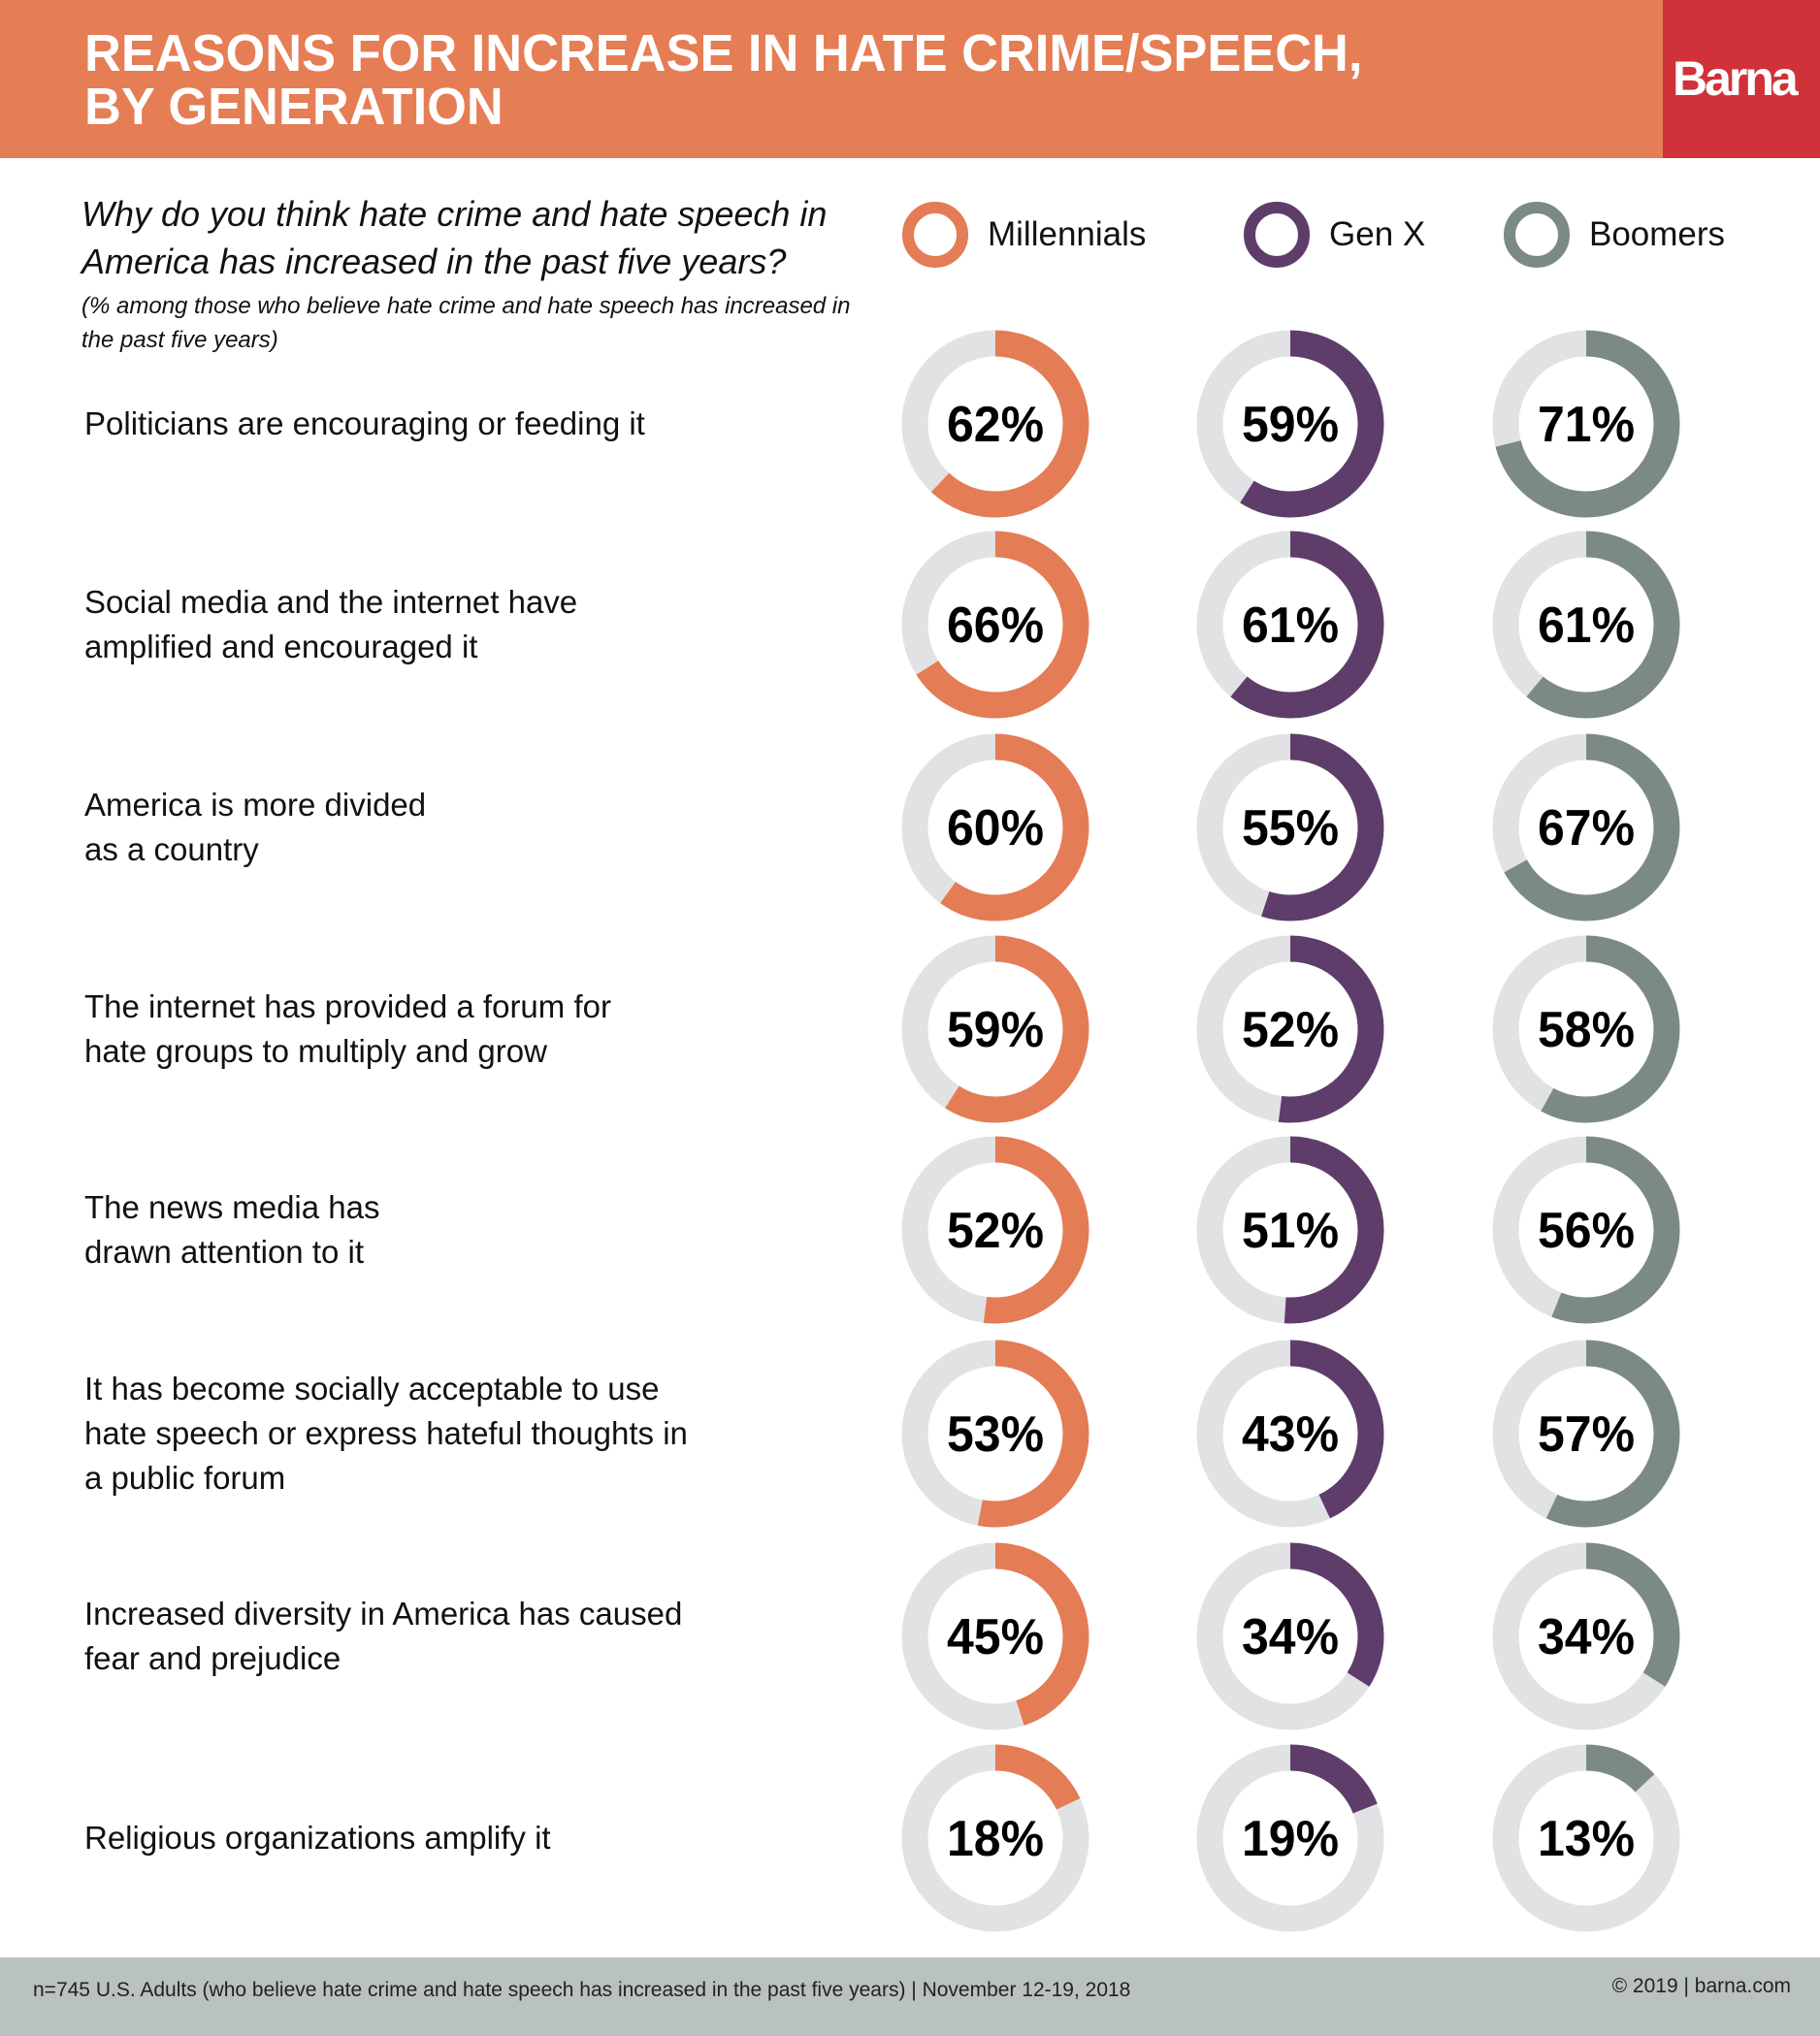  I want to click on donut-millennials: 53%, so click(995, 1434).